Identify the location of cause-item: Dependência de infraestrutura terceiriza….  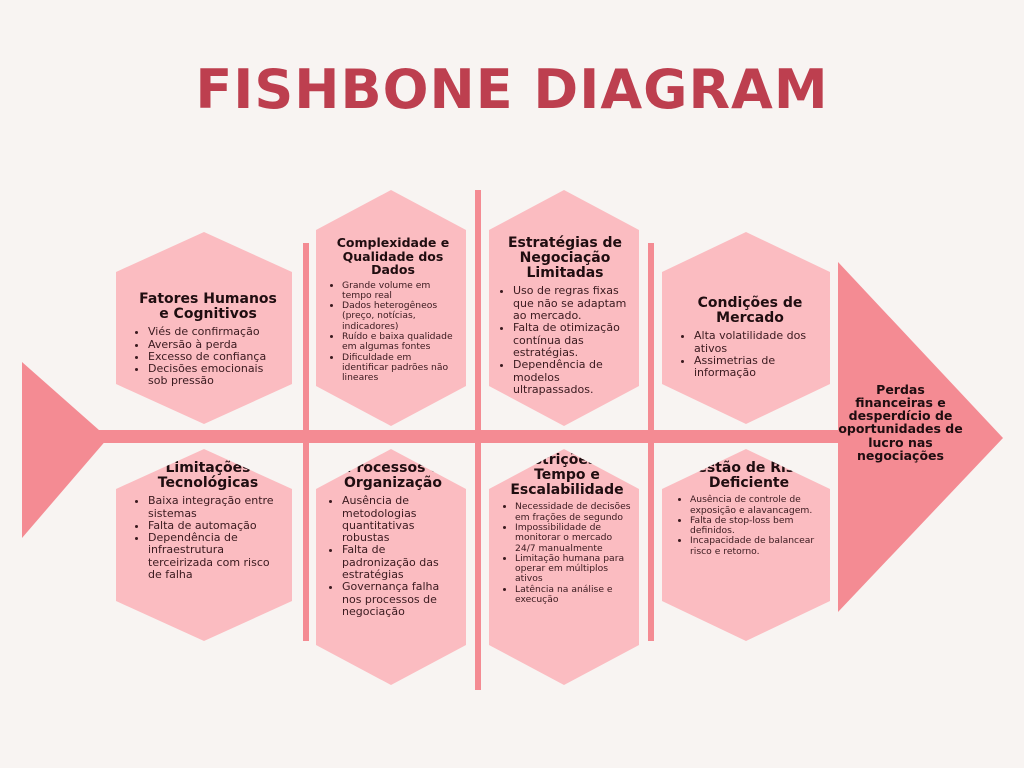
(215, 556).